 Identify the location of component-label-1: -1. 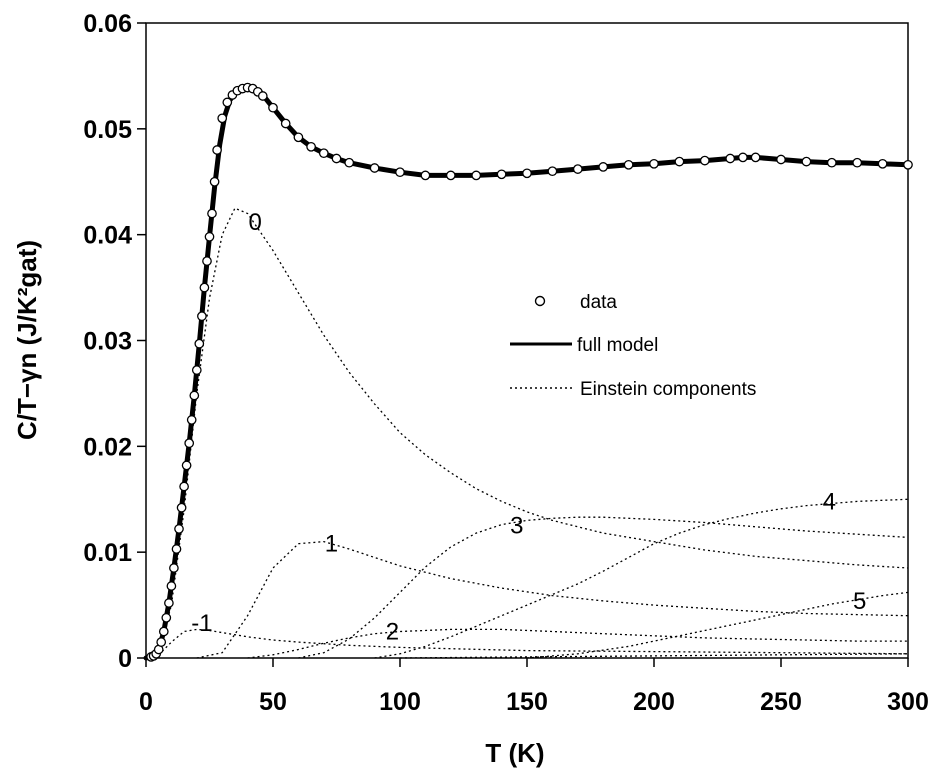
(201, 623).